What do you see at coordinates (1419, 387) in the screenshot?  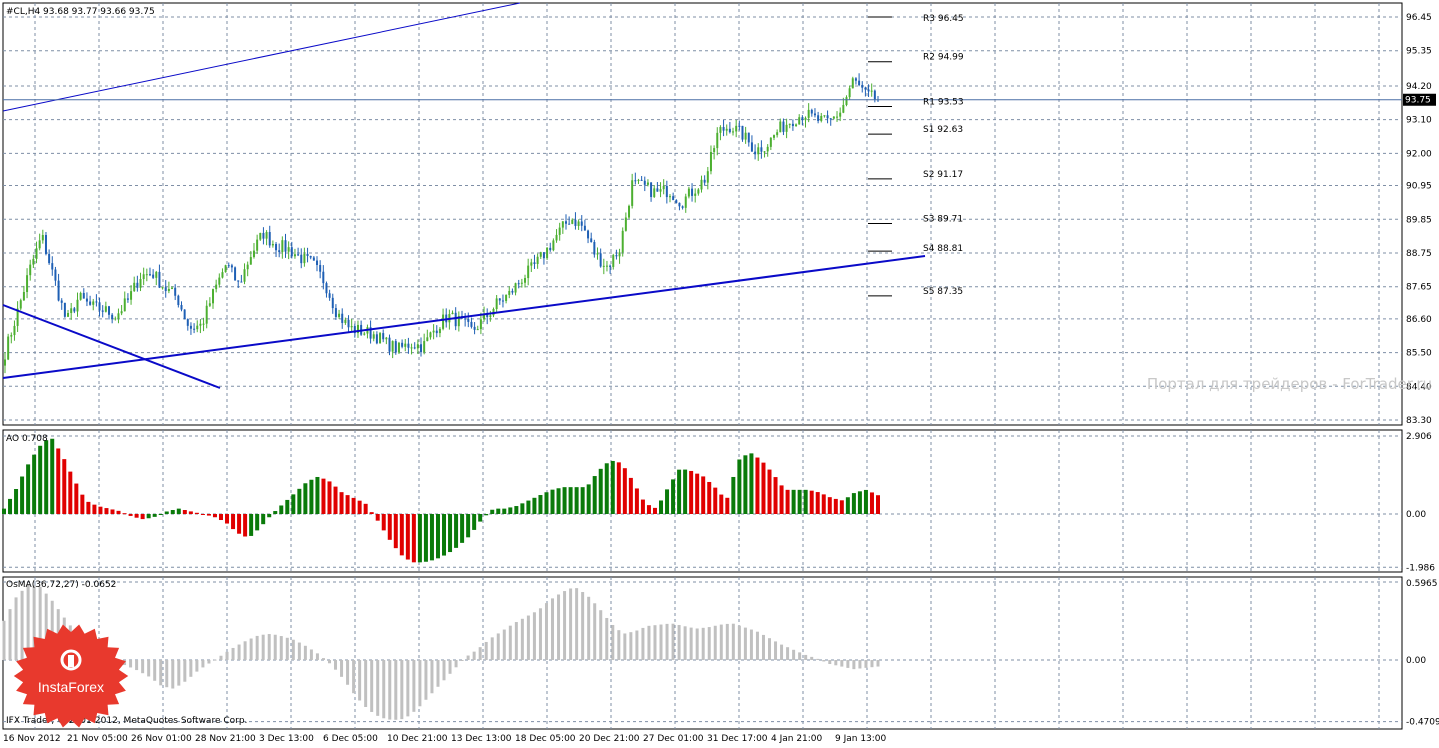 I see `price-tick-label: 84.40` at bounding box center [1419, 387].